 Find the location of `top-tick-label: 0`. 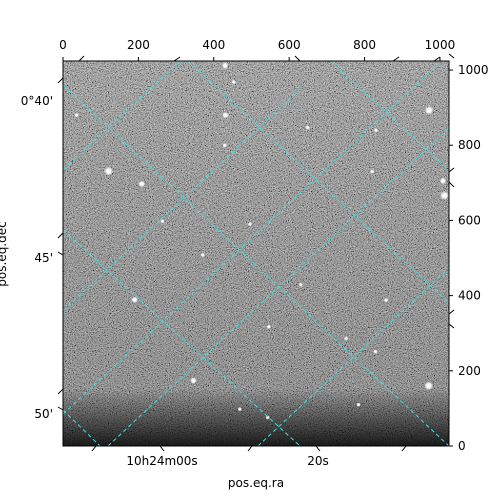

top-tick-label: 0 is located at coordinates (63, 45).